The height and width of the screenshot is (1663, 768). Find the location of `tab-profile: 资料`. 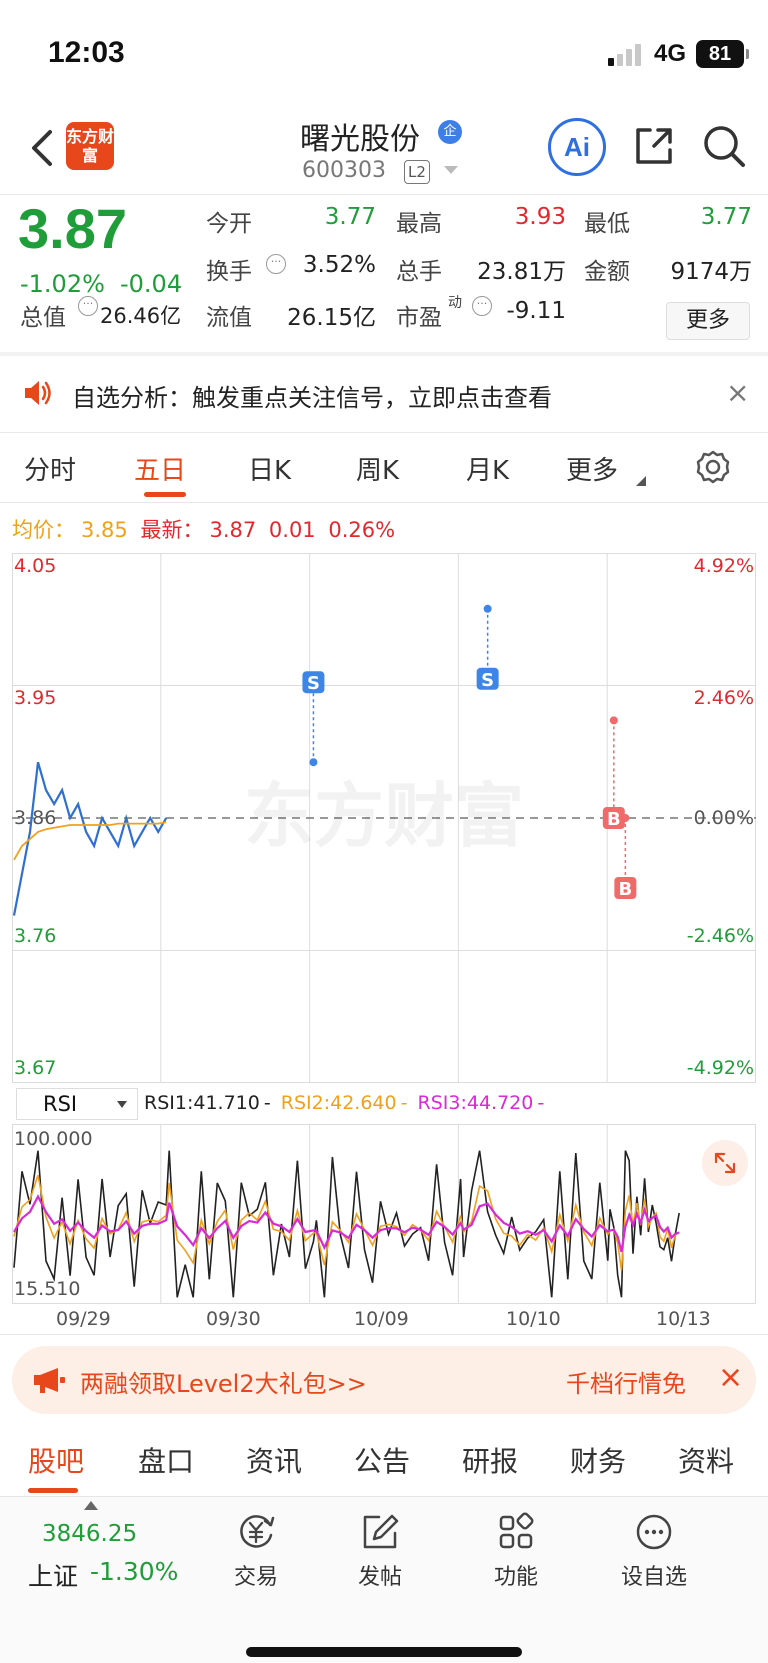

tab-profile: 资料 is located at coordinates (706, 1461).